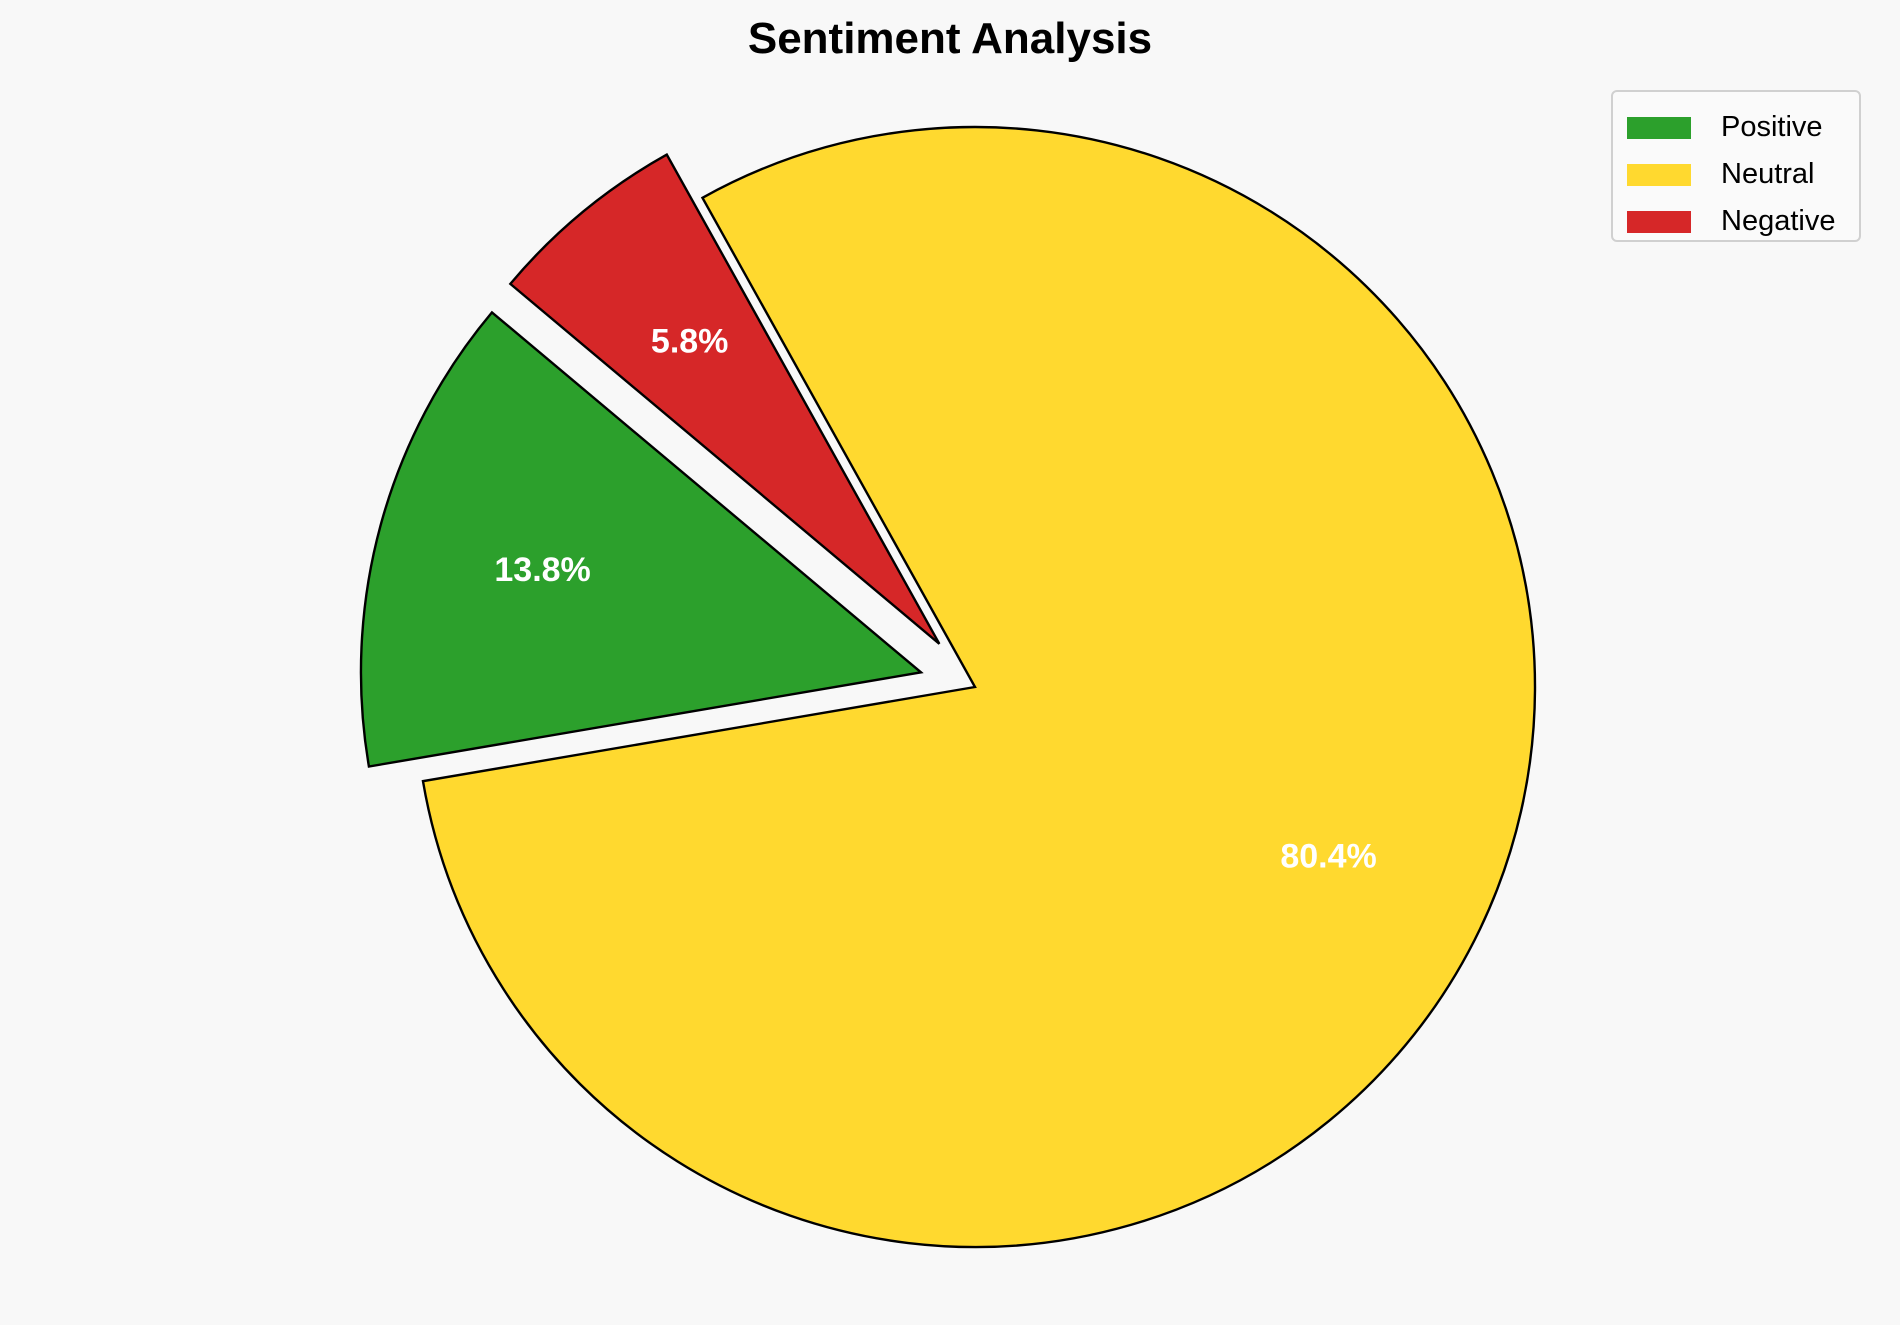 The image size is (1900, 1325). What do you see at coordinates (1328, 856) in the screenshot?
I see `pie-label-neutral: 80.4%` at bounding box center [1328, 856].